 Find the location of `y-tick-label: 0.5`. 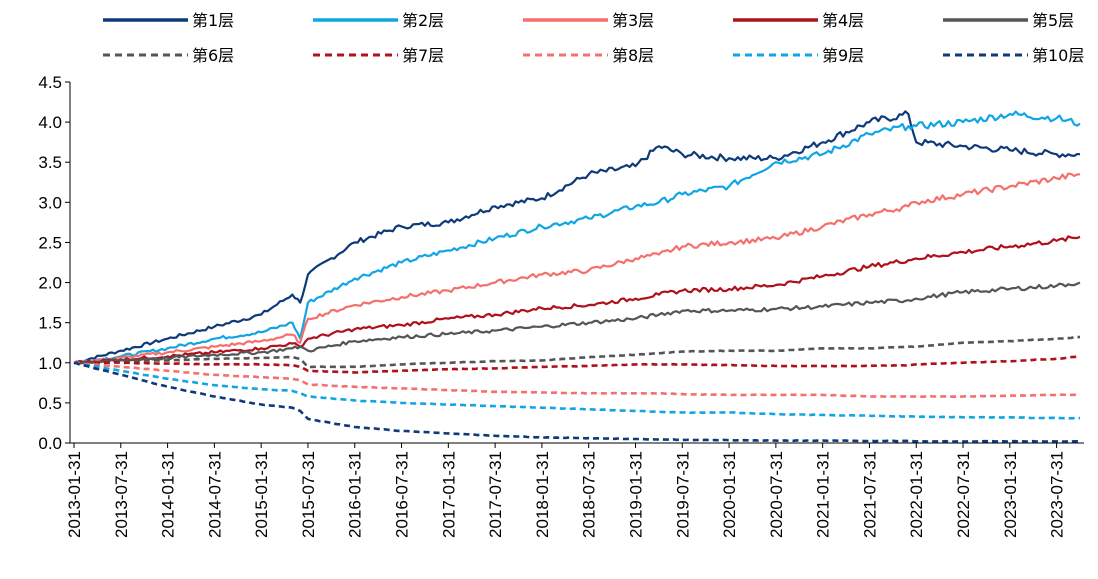

y-tick-label: 0.5 is located at coordinates (50, 403).